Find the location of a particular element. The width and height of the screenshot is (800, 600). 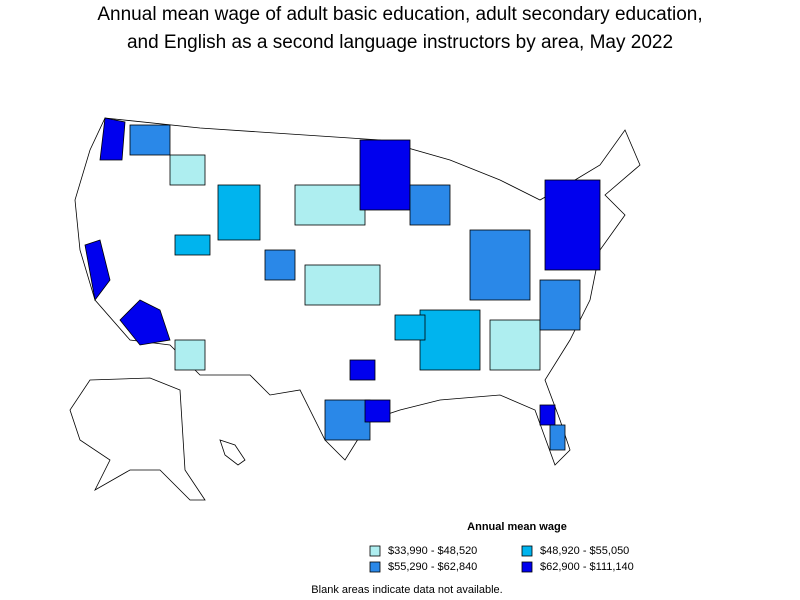

legend-label: $48,920 - $55,050 is located at coordinates (584, 551).